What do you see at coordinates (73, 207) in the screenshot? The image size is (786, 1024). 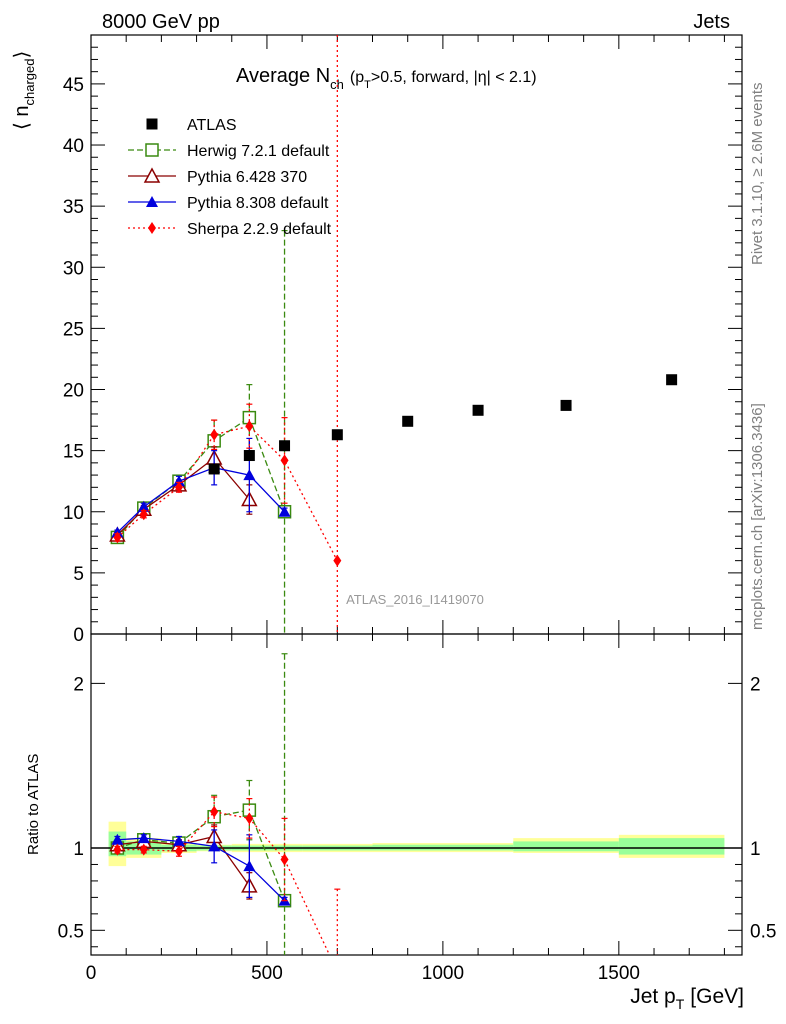 I see `y-tick-label: 35` at bounding box center [73, 207].